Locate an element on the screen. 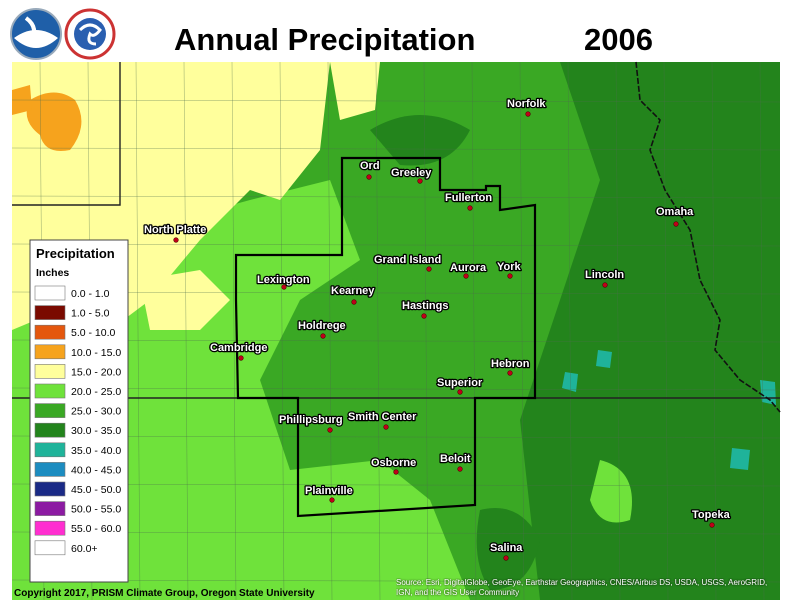 This screenshot has height=612, width=792. city-label: Kearney is located at coordinates (353, 291).